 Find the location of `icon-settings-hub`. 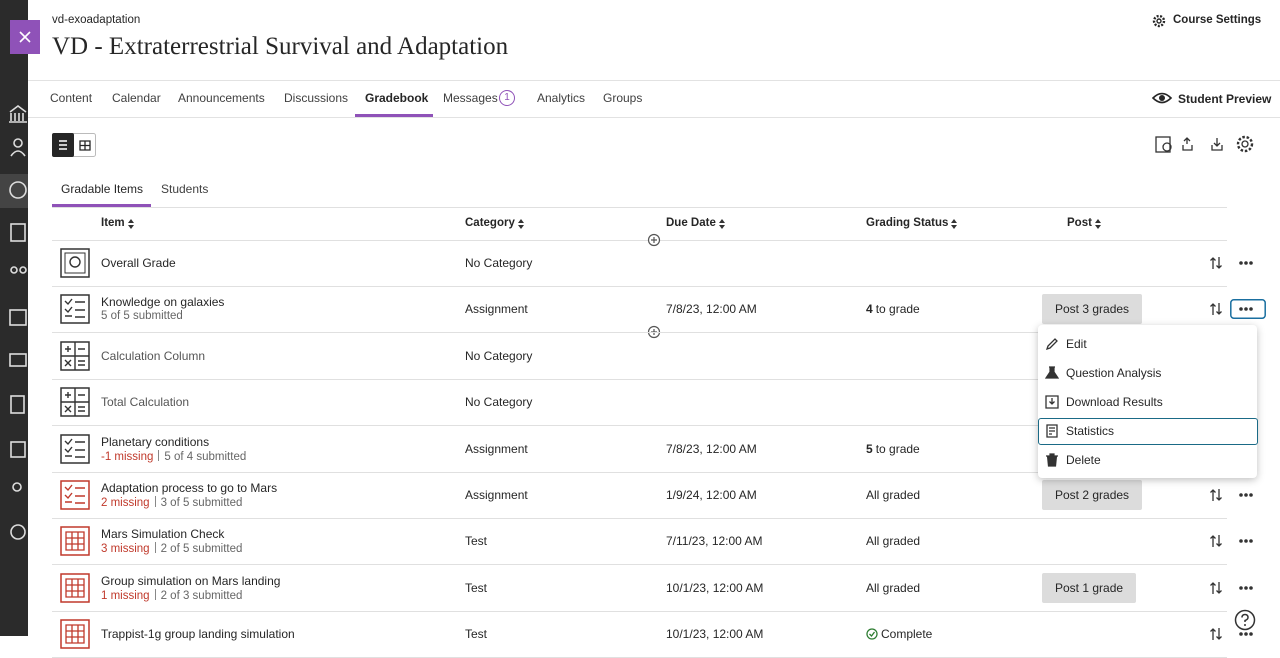

icon-settings-hub is located at coordinates (1245, 144).